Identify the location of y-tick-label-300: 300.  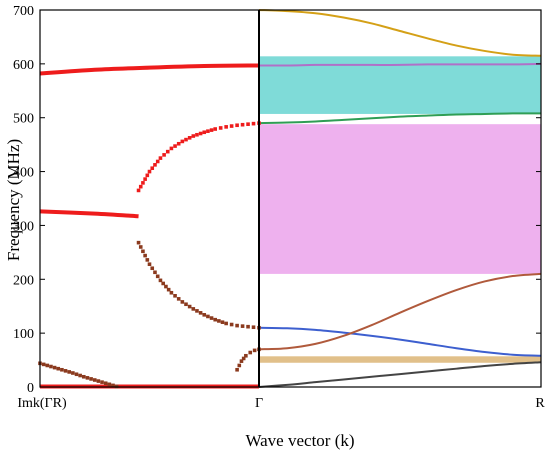
(23, 226).